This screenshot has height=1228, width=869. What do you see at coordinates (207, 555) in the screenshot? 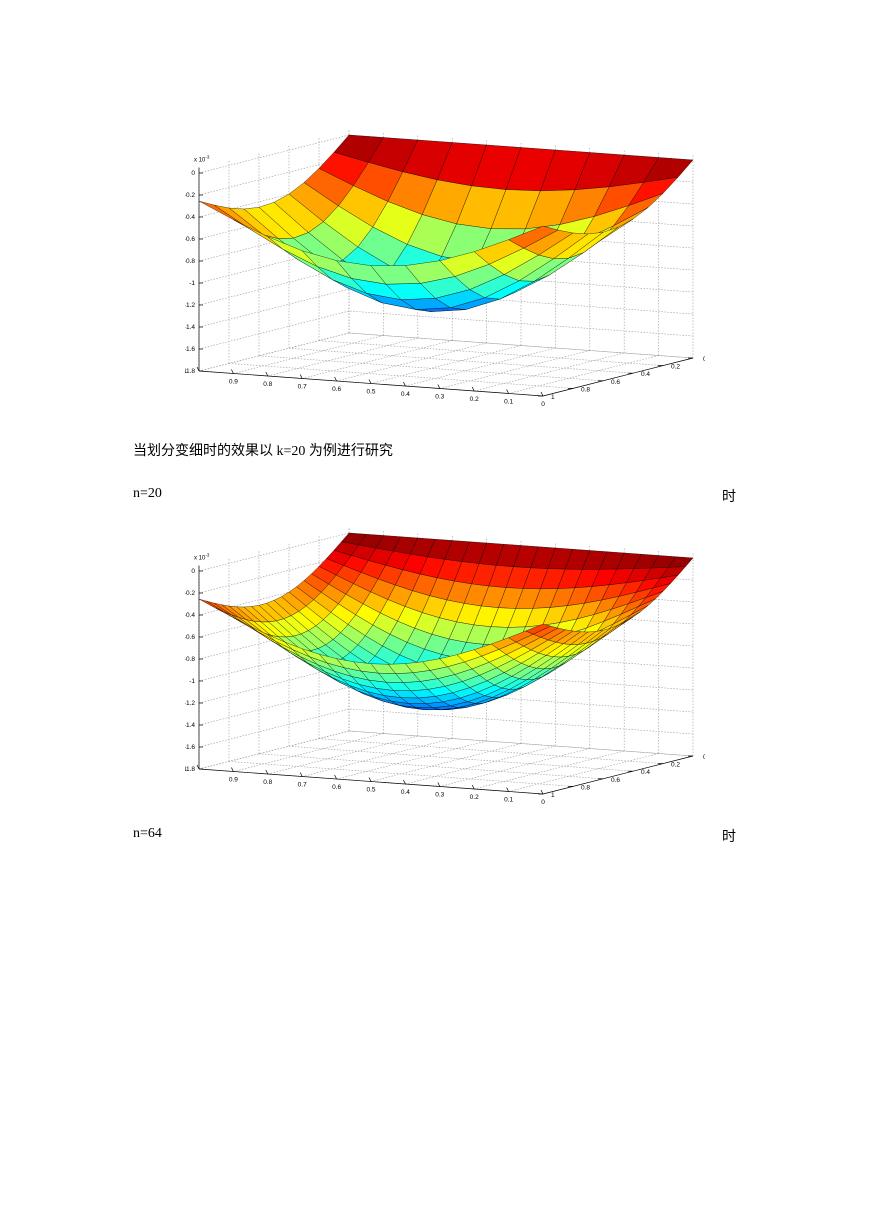
I see `scale-exponent: -3` at bounding box center [207, 555].